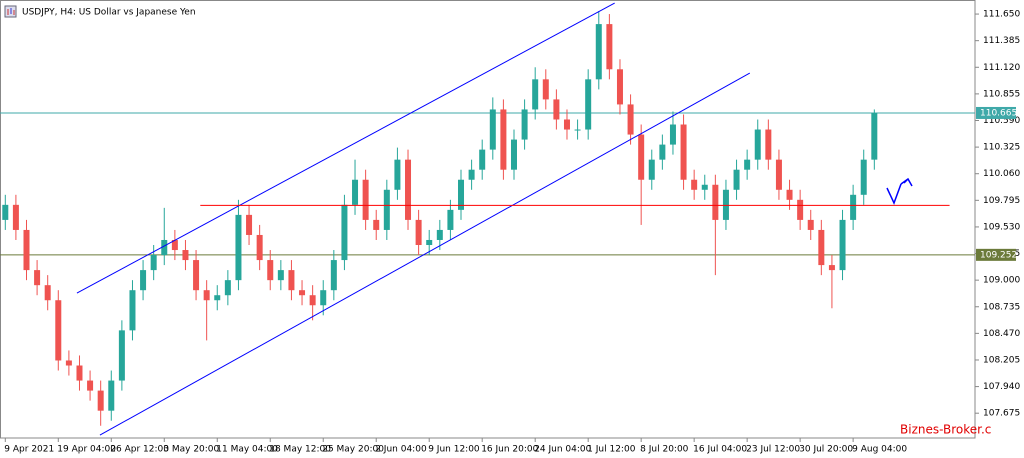 Image resolution: width=1024 pixels, height=458 pixels. I want to click on y-tick-label: 107.940, so click(1001, 387).